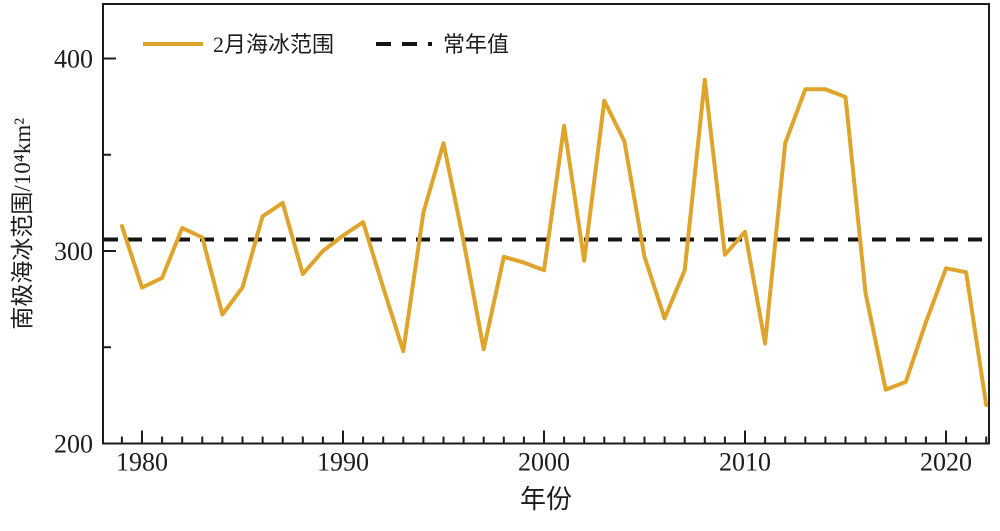 This screenshot has width=1000, height=531. What do you see at coordinates (476, 44) in the screenshot?
I see `legend-normal-label: 常年值` at bounding box center [476, 44].